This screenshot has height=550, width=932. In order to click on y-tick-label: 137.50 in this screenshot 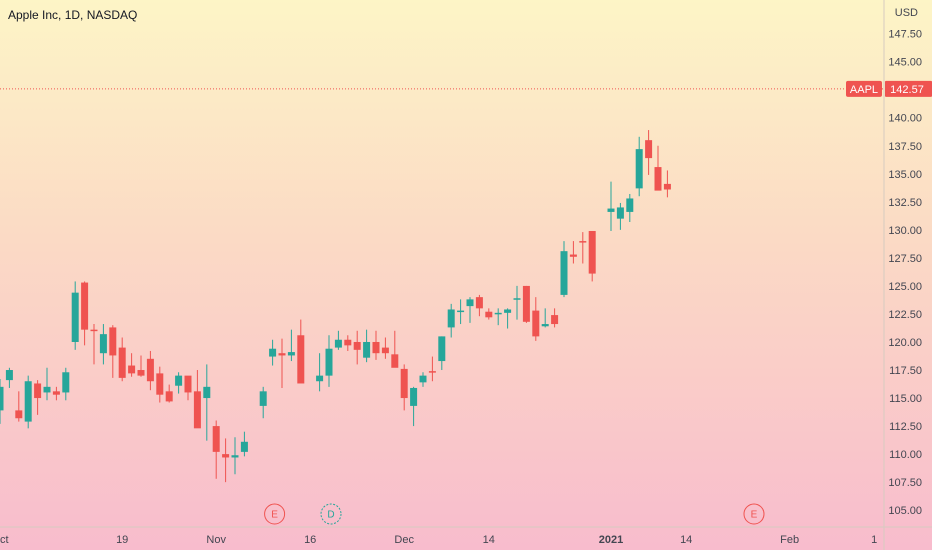, I will do `click(905, 147)`.